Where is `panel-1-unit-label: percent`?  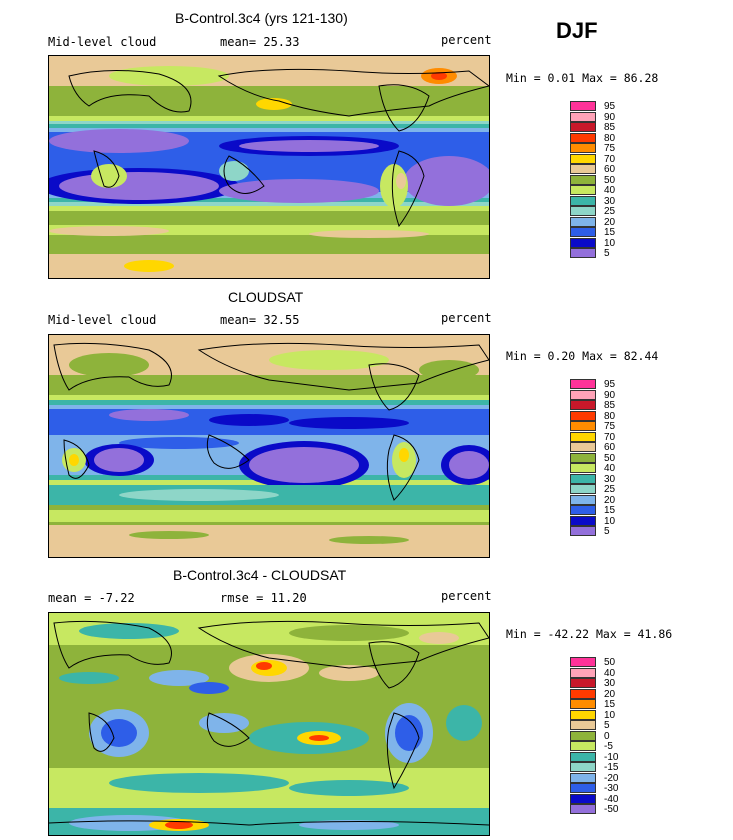 panel-1-unit-label: percent is located at coordinates (466, 40).